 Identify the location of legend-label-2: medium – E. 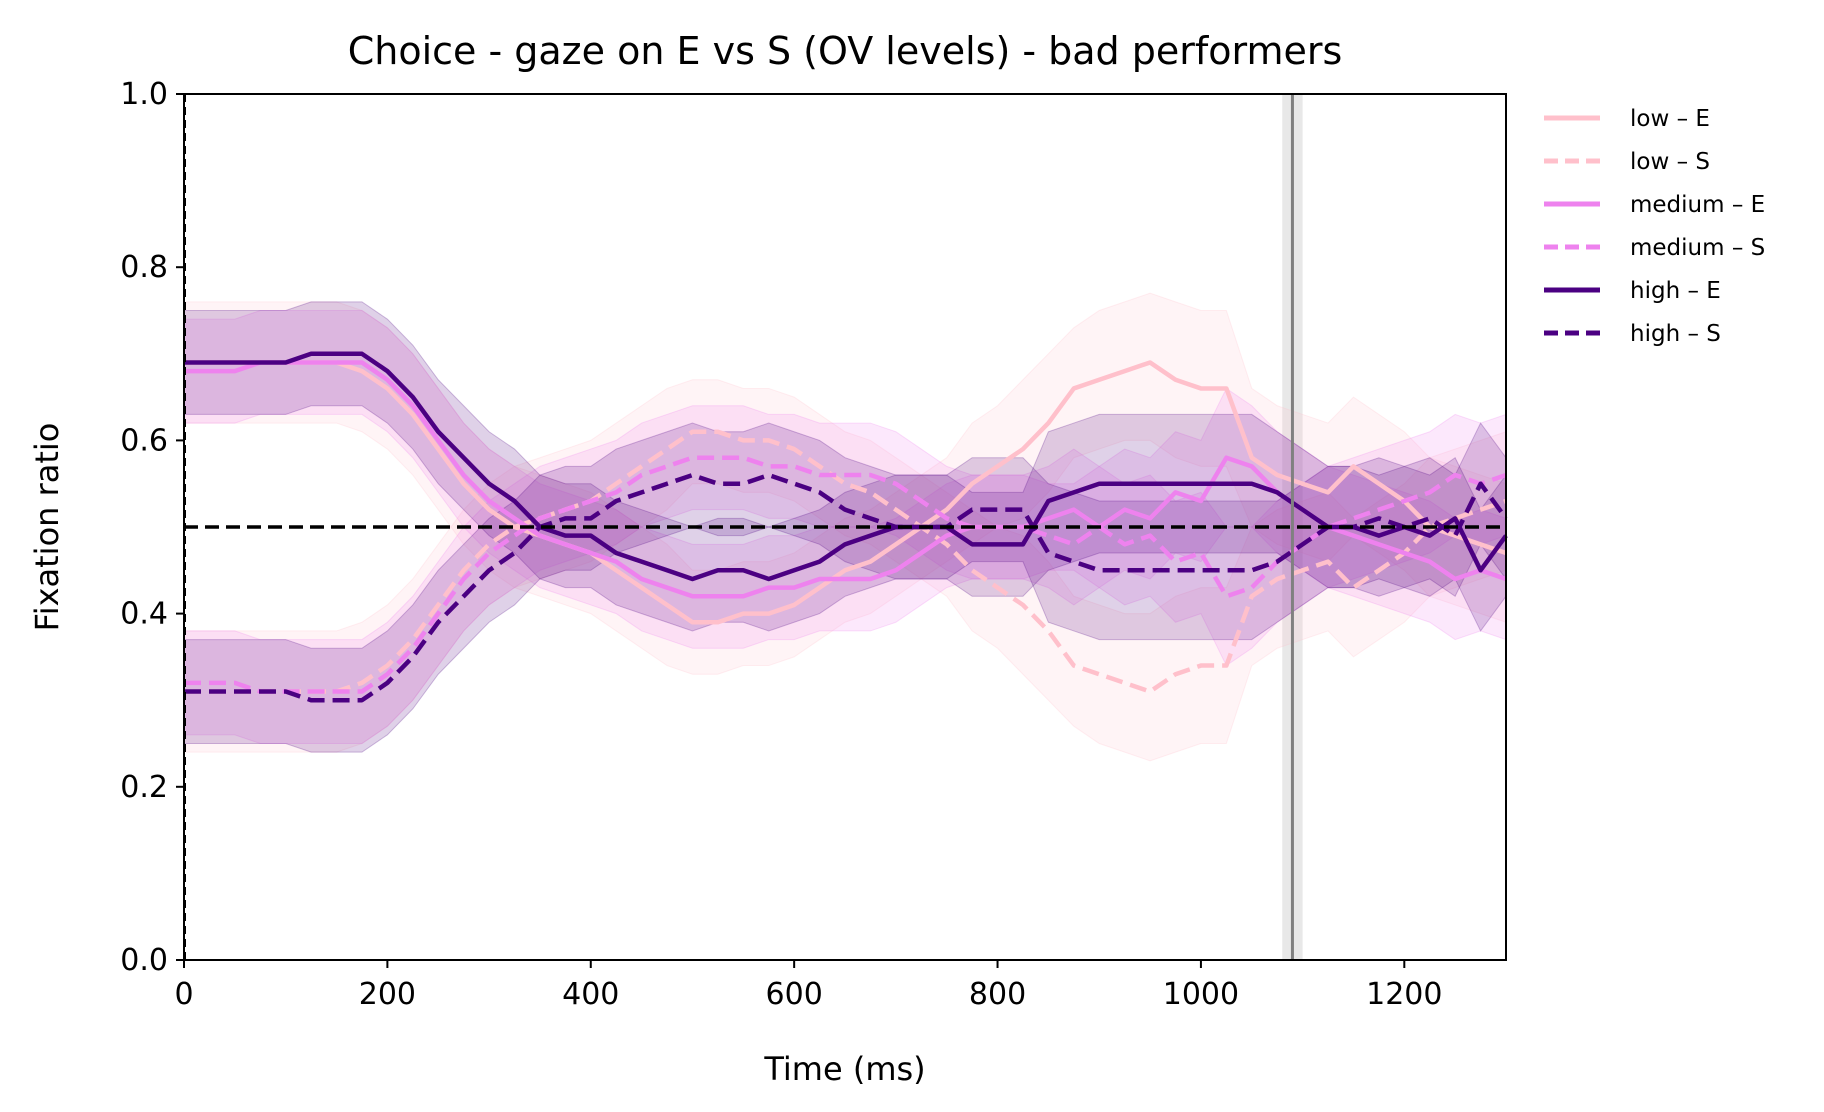
(1697, 205).